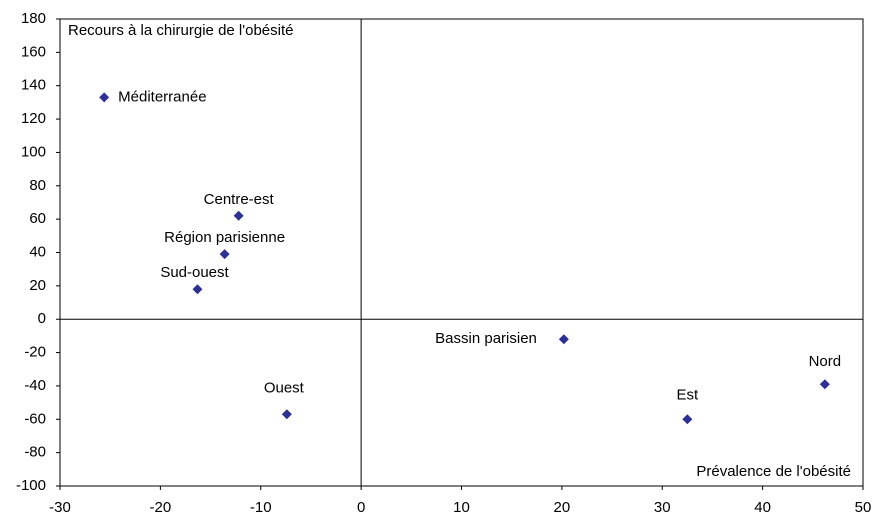 The width and height of the screenshot is (882, 525). Describe the element at coordinates (31, 485) in the screenshot. I see `y-tick-label: -100` at that location.